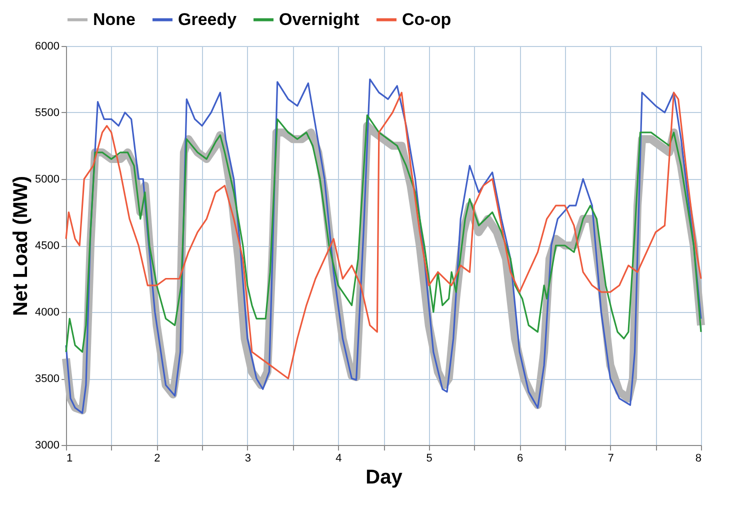  Describe the element at coordinates (319, 19) in the screenshot. I see `legend-label: Overnight` at that location.